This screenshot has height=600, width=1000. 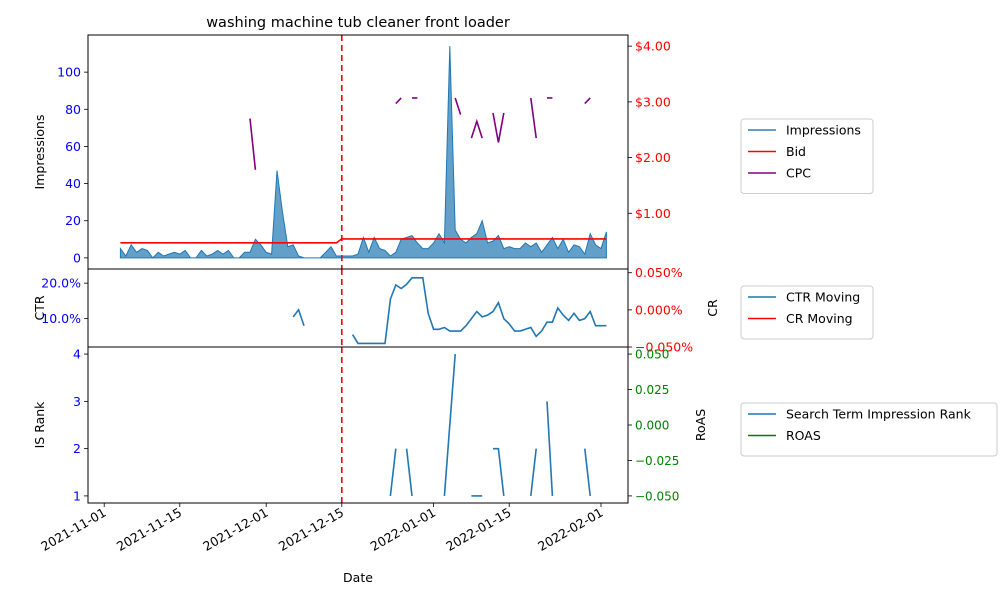 I want to click on y-left-tick-label: 1, so click(x=77, y=495).